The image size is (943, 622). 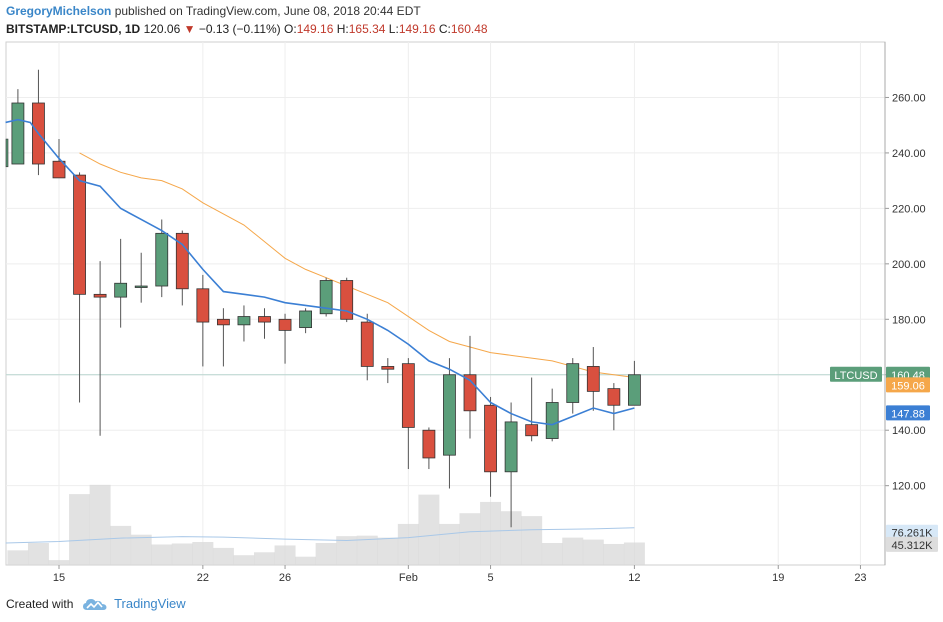 I want to click on volume-ma-badge: 76.261K, so click(x=913, y=534).